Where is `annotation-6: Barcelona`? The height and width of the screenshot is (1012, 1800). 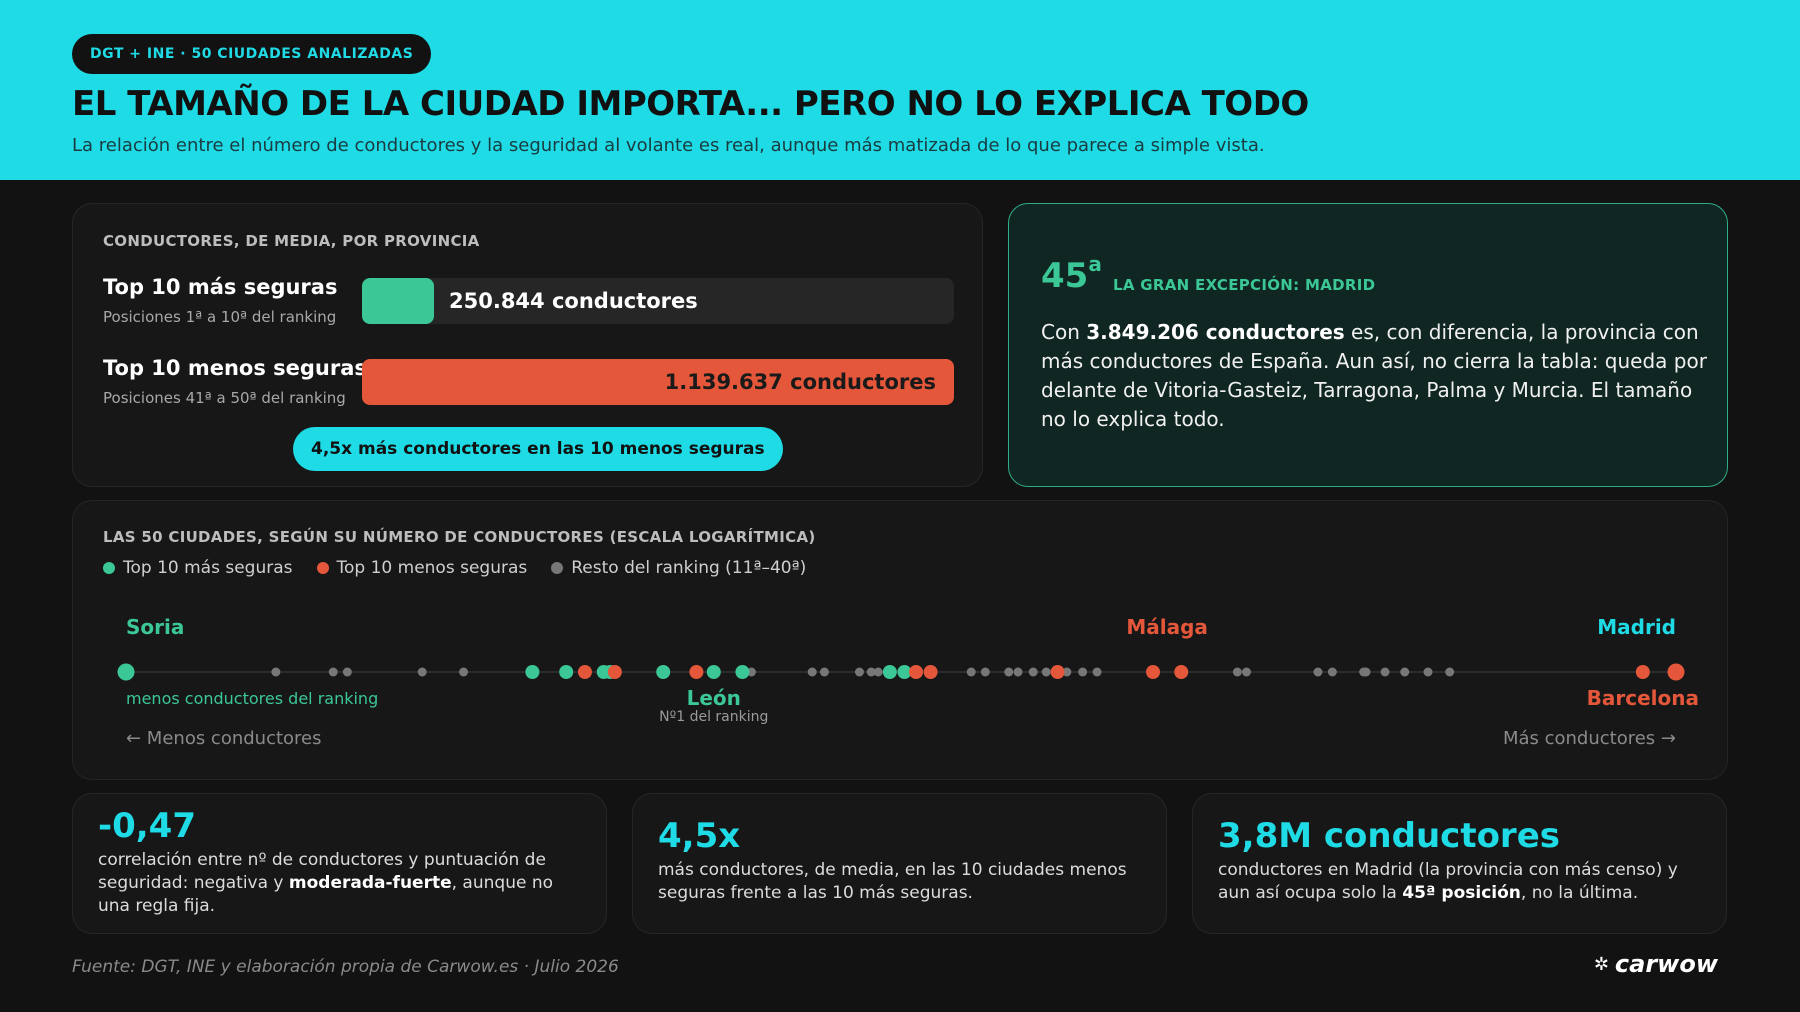 annotation-6: Barcelona is located at coordinates (1643, 698).